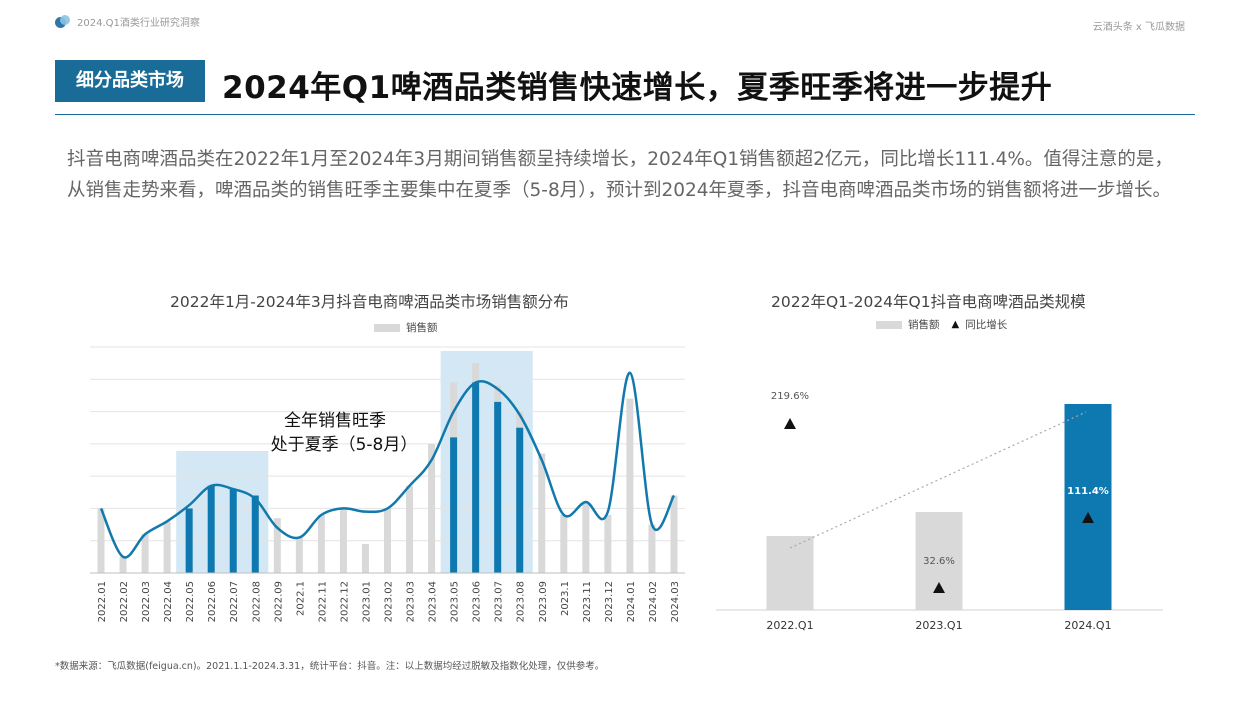 The width and height of the screenshot is (1250, 703). Describe the element at coordinates (631, 601) in the screenshot. I see `x-tick-label: 2024.01` at that location.